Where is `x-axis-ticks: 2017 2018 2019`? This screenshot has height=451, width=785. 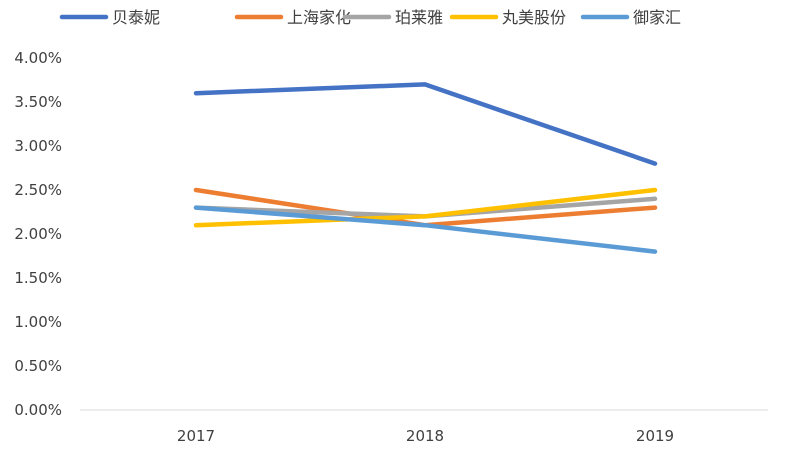
x-axis-ticks: 2017 2018 2019 is located at coordinates (425, 436).